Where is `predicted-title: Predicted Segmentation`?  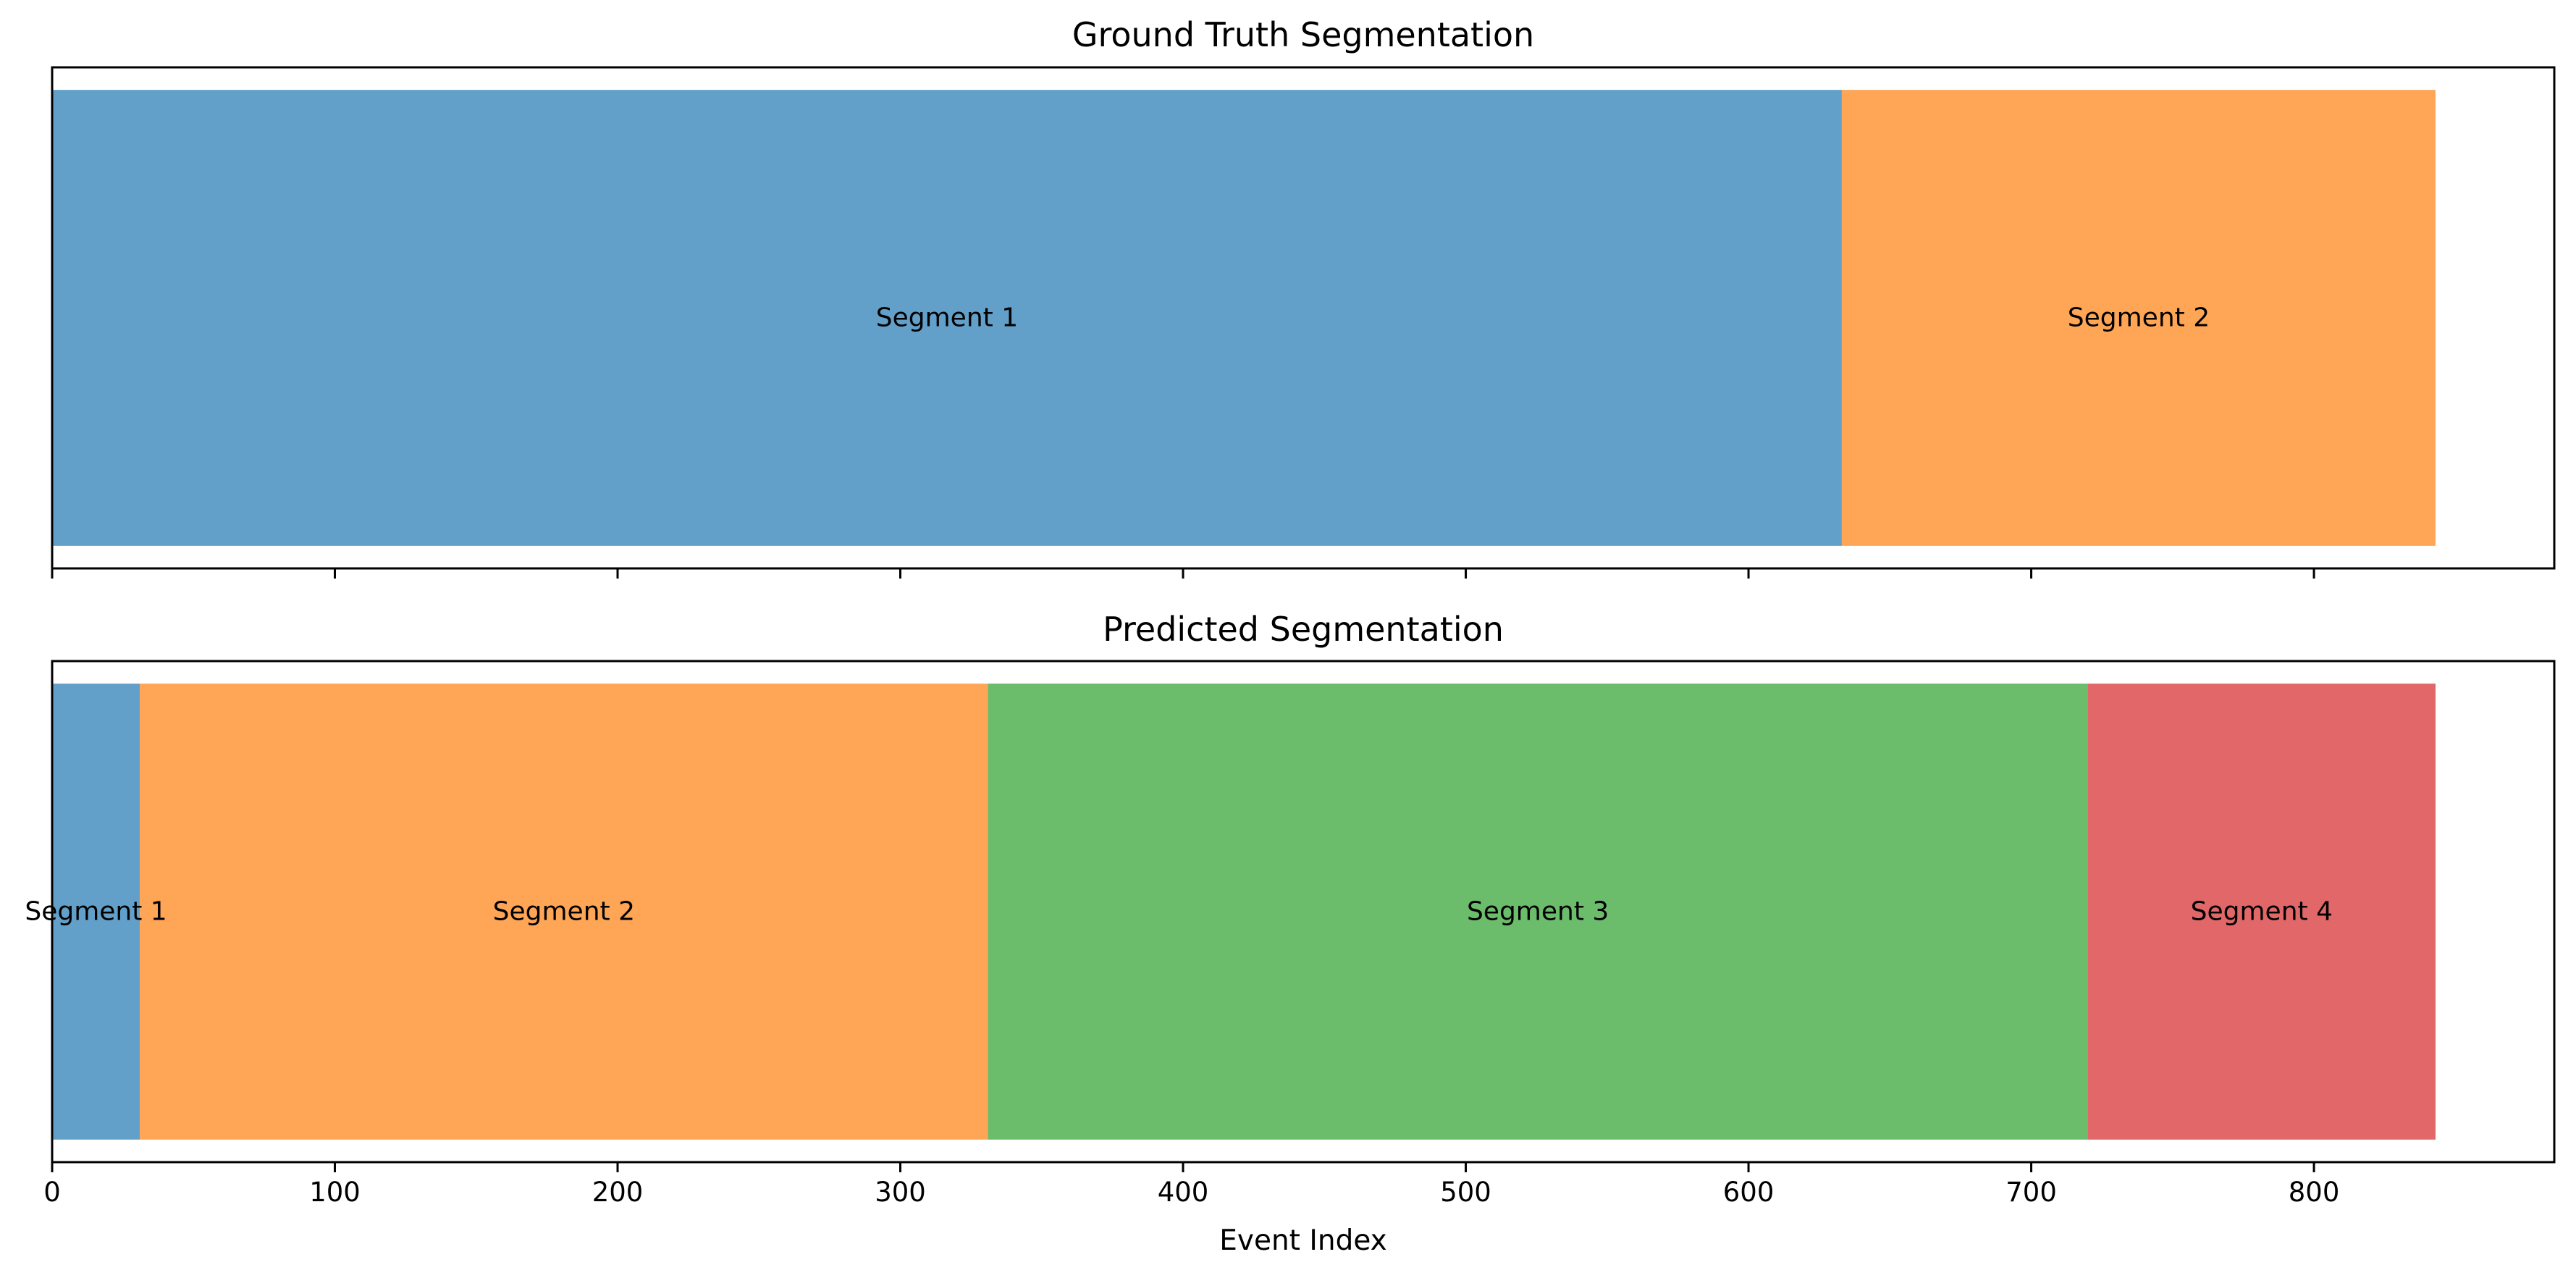 predicted-title: Predicted Segmentation is located at coordinates (1303, 629).